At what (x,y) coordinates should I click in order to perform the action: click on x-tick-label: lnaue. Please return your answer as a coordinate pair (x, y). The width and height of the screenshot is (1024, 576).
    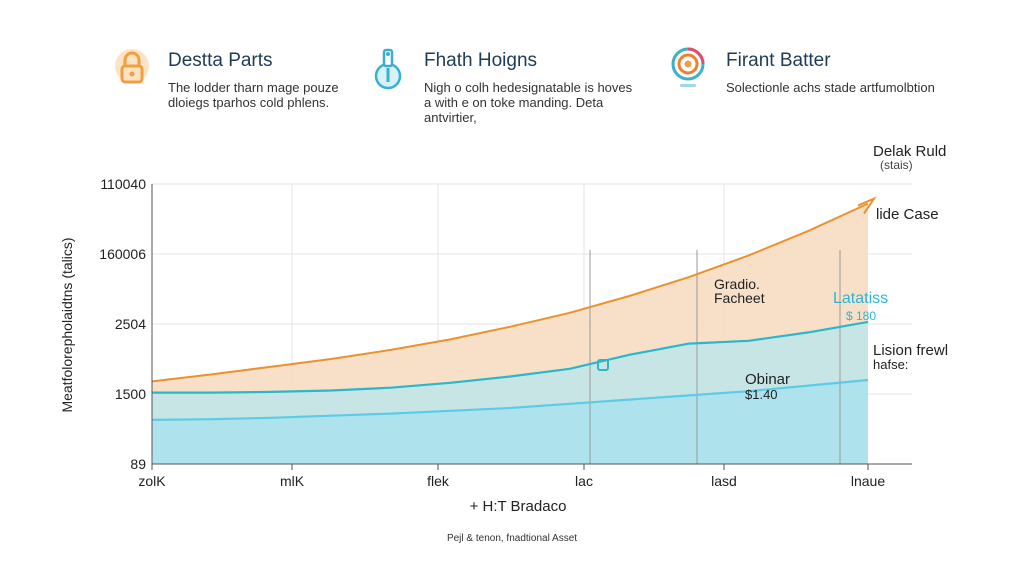
    Looking at the image, I should click on (868, 481).